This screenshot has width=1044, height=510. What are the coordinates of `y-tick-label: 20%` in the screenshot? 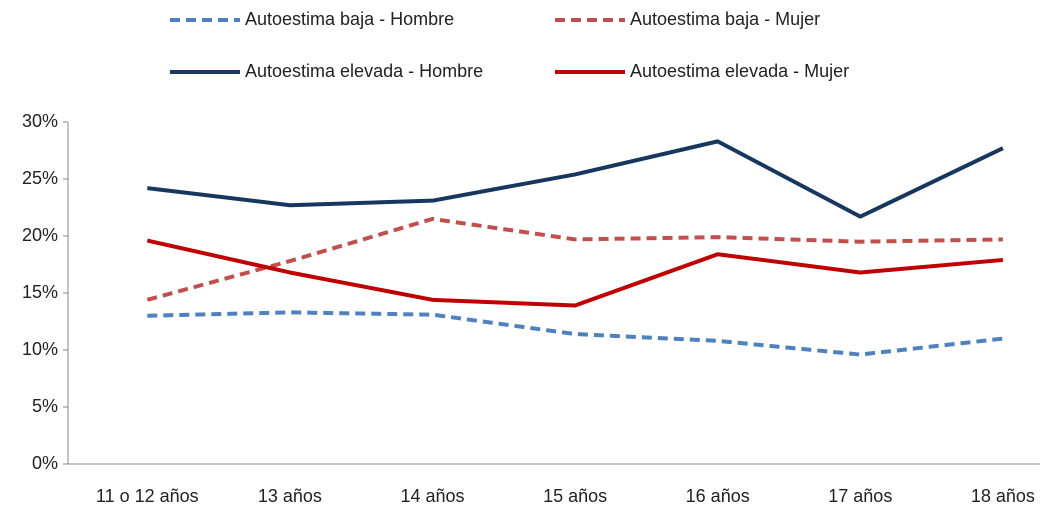 It's located at (40, 235).